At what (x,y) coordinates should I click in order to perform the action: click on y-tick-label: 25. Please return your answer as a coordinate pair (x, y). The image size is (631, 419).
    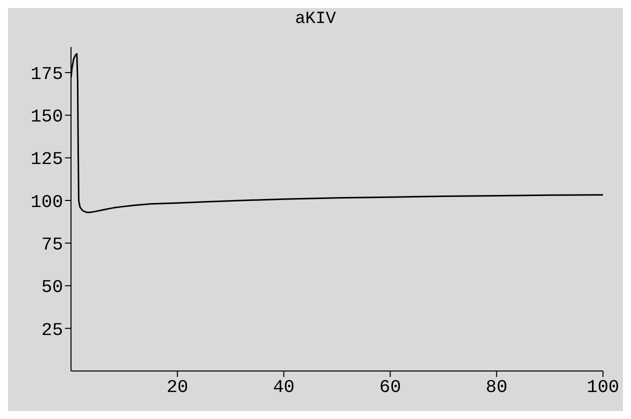
    Looking at the image, I should click on (52, 330).